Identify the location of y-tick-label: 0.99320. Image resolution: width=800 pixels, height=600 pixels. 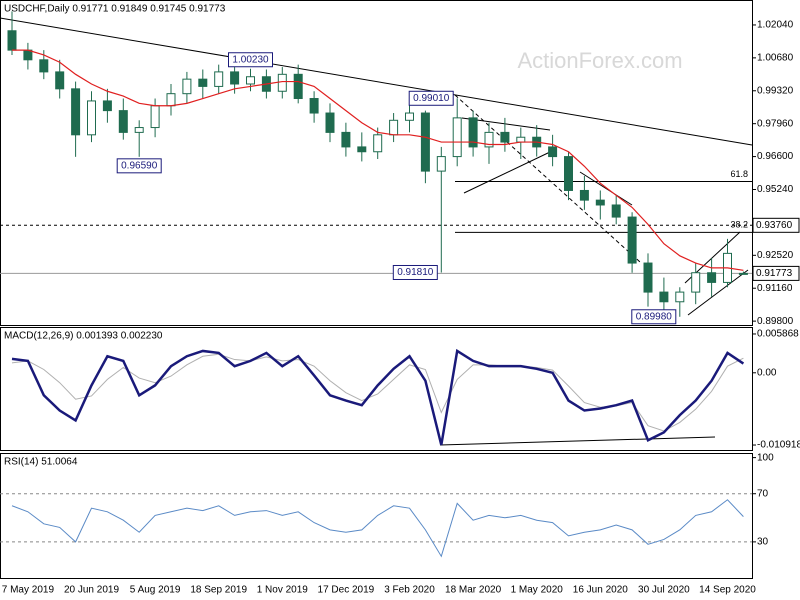
(775, 90).